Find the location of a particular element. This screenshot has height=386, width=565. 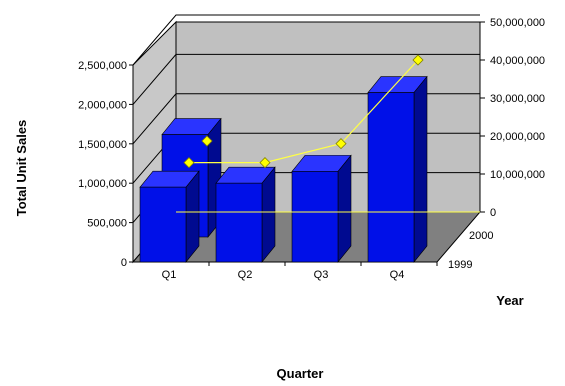

right-tick-label: 40,000,000 is located at coordinates (517, 61).